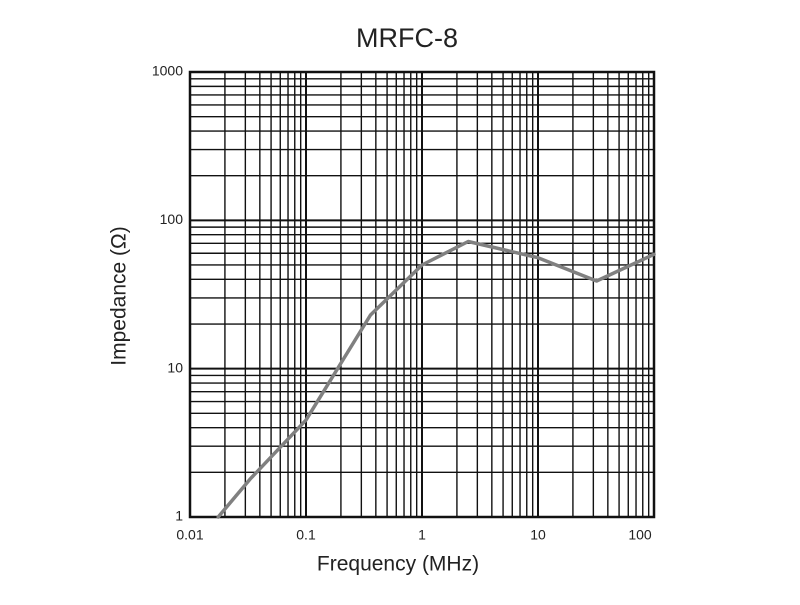 The height and width of the screenshot is (605, 800). I want to click on x-tick-label: 0.01, so click(189, 535).